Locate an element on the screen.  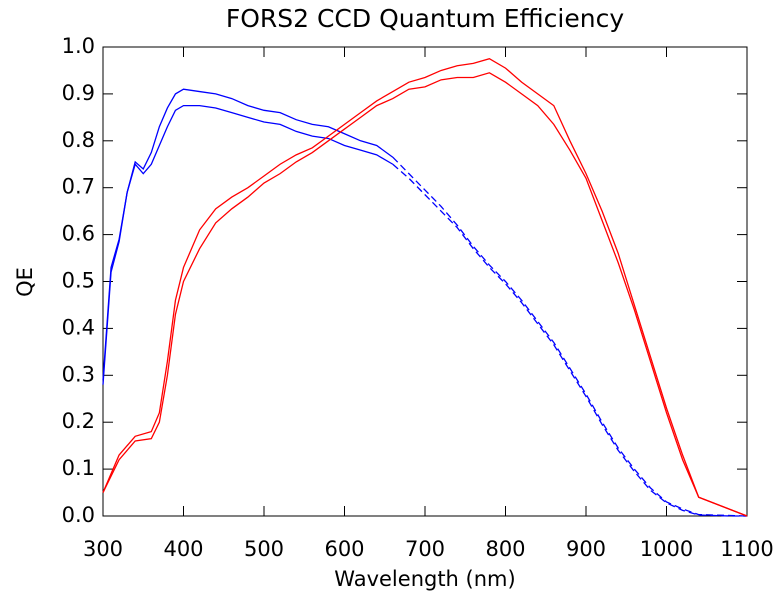
y-tick-label: 0.8 is located at coordinates (78, 140).